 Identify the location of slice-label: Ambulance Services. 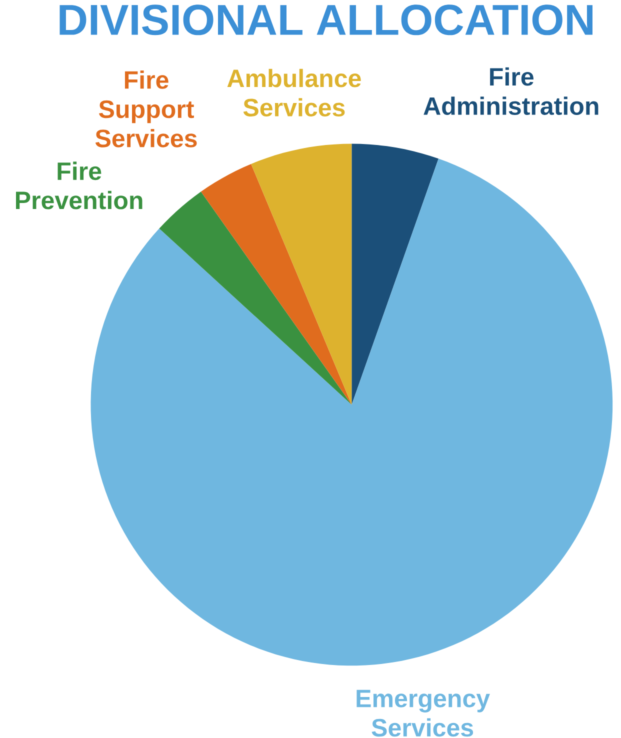
(294, 92).